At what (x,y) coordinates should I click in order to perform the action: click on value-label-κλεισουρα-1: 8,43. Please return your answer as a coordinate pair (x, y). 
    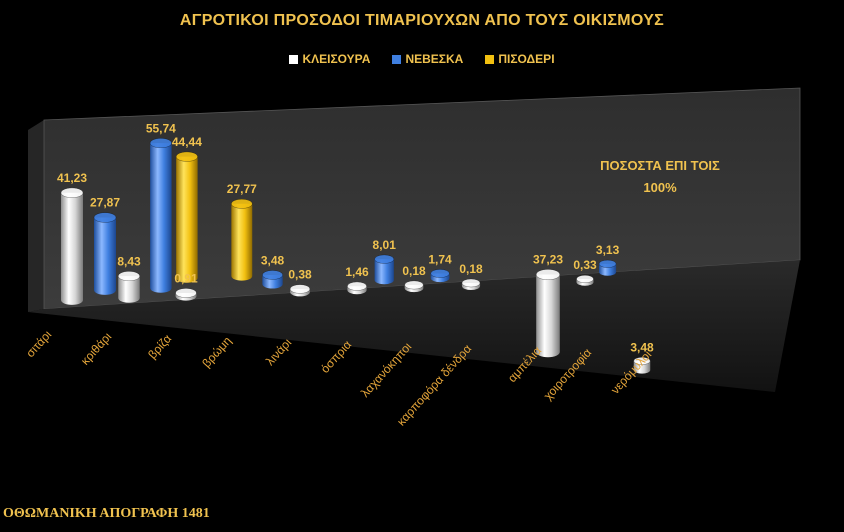
    Looking at the image, I should click on (129, 261).